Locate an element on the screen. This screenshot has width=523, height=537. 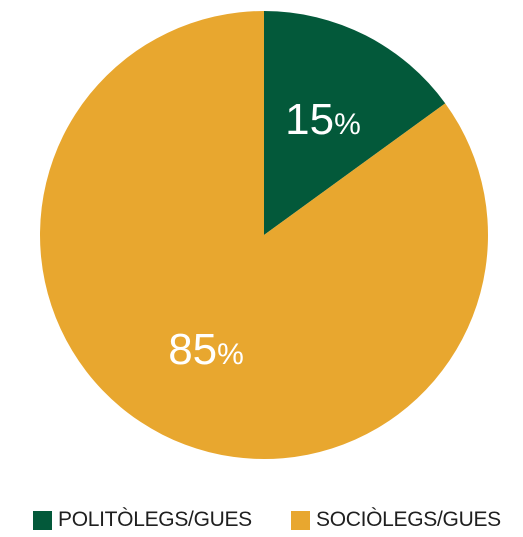
legend-item-politolegs: POLITÒLEGS/GUES is located at coordinates (142, 520).